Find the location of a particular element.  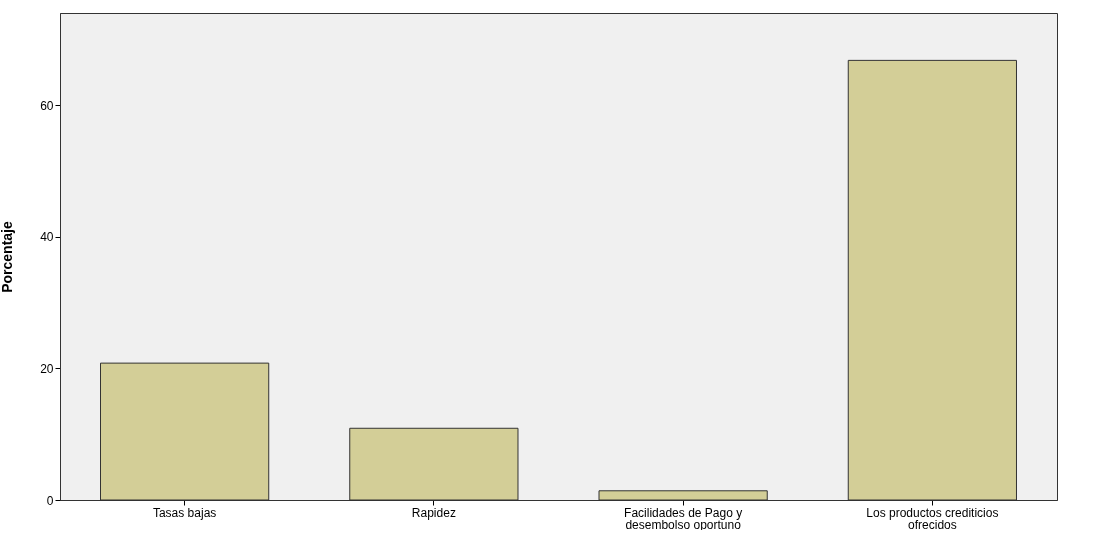

y-tick-label: 60 is located at coordinates (47, 105).